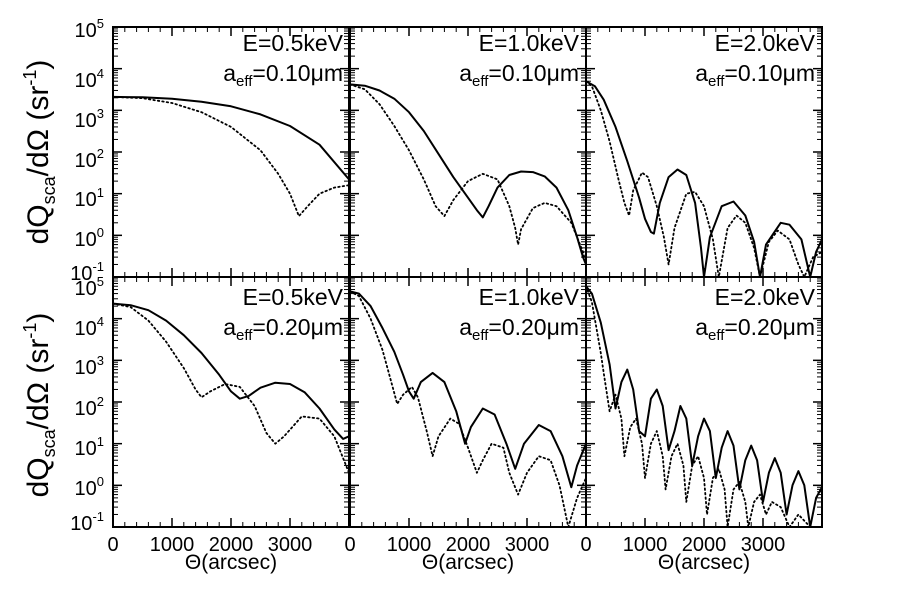 The height and width of the screenshot is (599, 906). I want to click on y-tick-labels-top: 10⁵ 10⁴ 10³ 10² 10¹ 10⁰ 10⁻¹, so click(87, 150).